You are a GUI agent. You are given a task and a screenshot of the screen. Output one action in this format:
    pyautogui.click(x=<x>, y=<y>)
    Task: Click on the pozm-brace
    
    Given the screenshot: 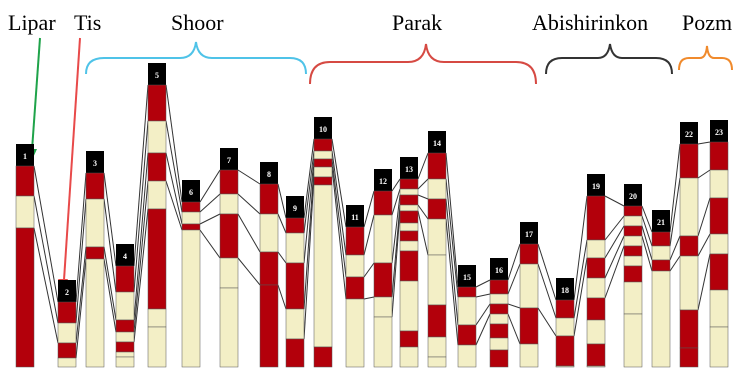 What is the action you would take?
    pyautogui.click(x=705, y=58)
    